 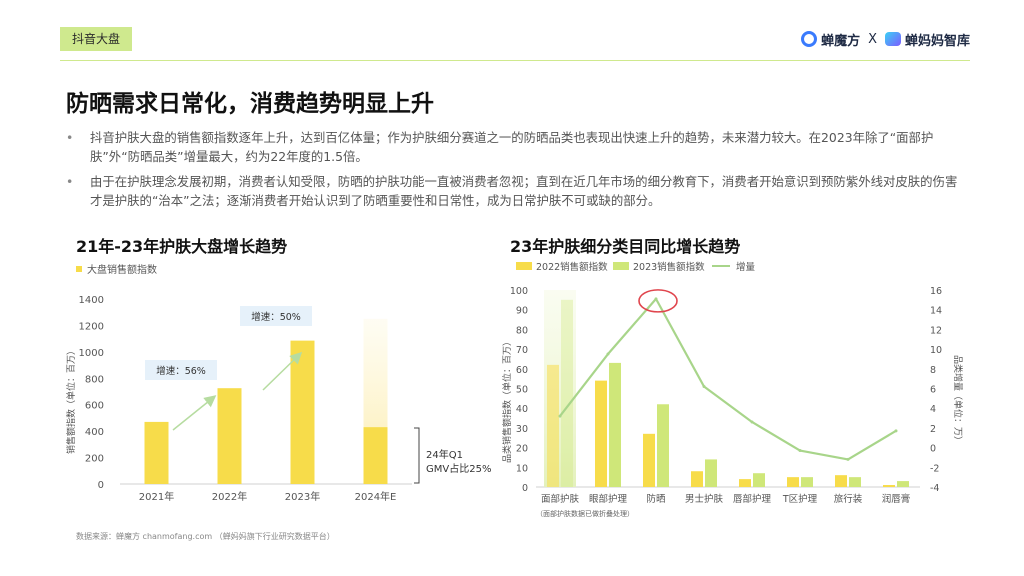 I want to click on right-x-tick-label: 唇部护理, so click(x=752, y=499).